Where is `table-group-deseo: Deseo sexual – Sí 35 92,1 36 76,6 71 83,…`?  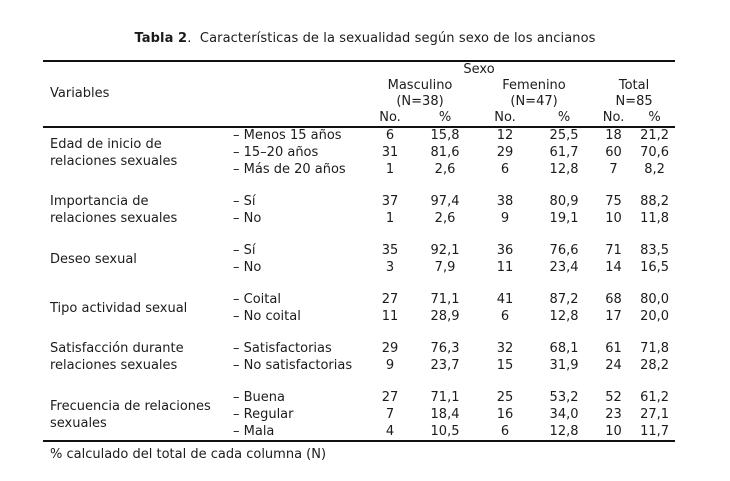
table-group-deseo: Deseo sexual – Sí 35 92,1 36 76,6 71 83,… is located at coordinates (359, 266).